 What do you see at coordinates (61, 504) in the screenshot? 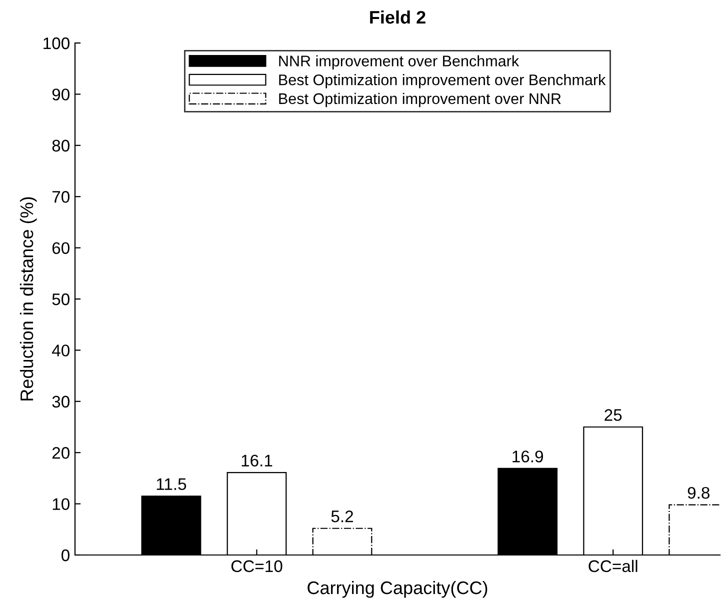
I see `y-tick-label: 10` at bounding box center [61, 504].